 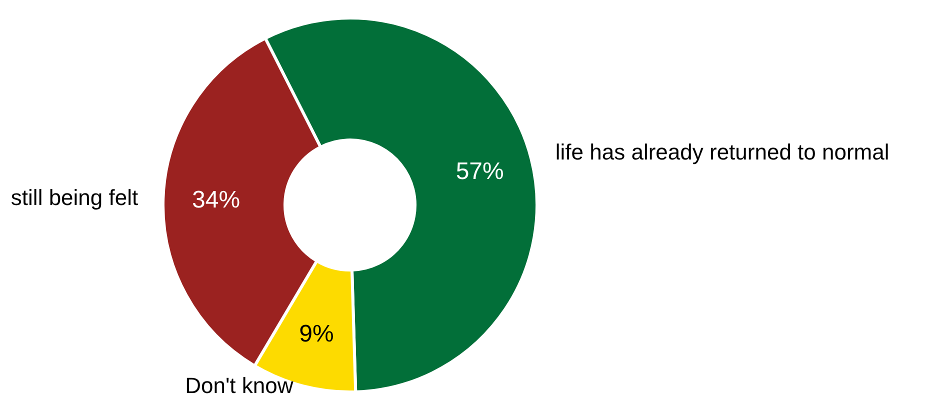 What do you see at coordinates (216, 200) in the screenshot?
I see `data-label: 34%` at bounding box center [216, 200].